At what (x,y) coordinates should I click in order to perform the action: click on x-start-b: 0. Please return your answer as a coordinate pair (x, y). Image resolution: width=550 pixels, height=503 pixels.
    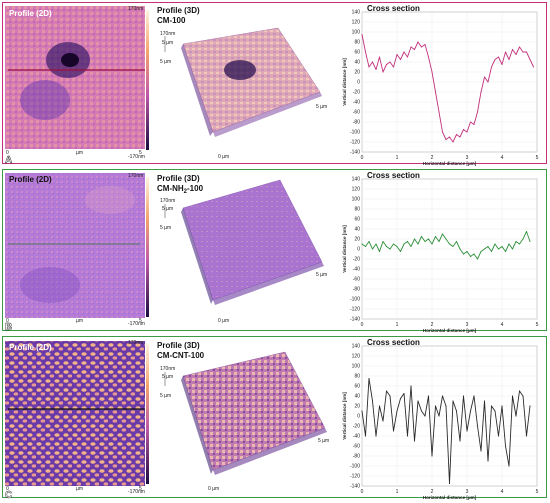
    Looking at the image, I should click on (7, 321).